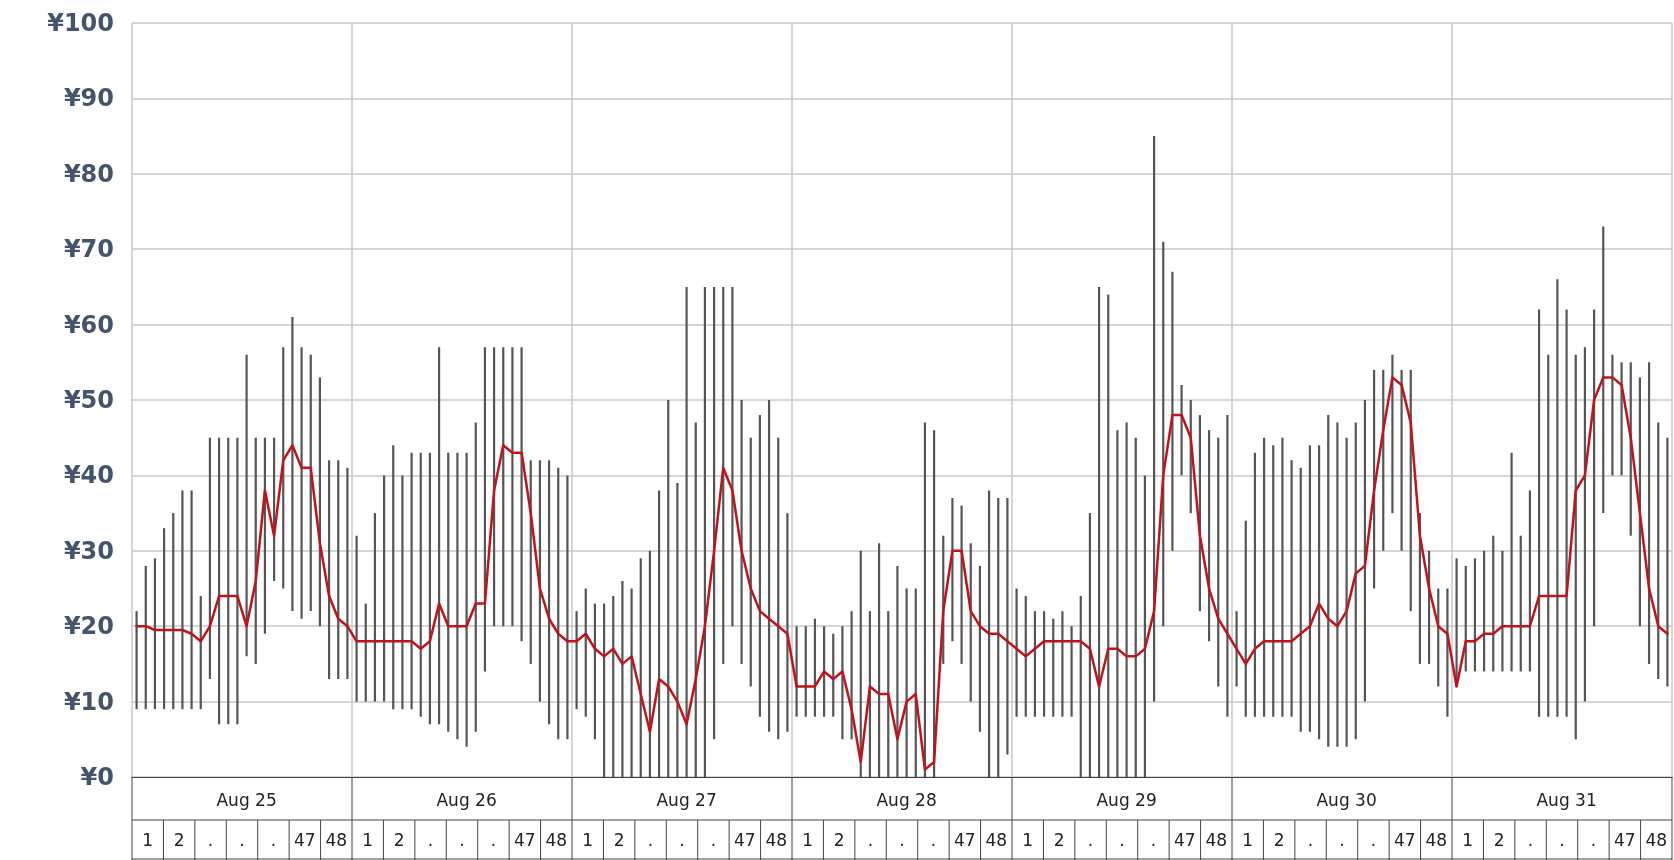 This screenshot has height=860, width=1674. Describe the element at coordinates (686, 799) in the screenshot. I see `x-tick-label: Aug 27` at that location.